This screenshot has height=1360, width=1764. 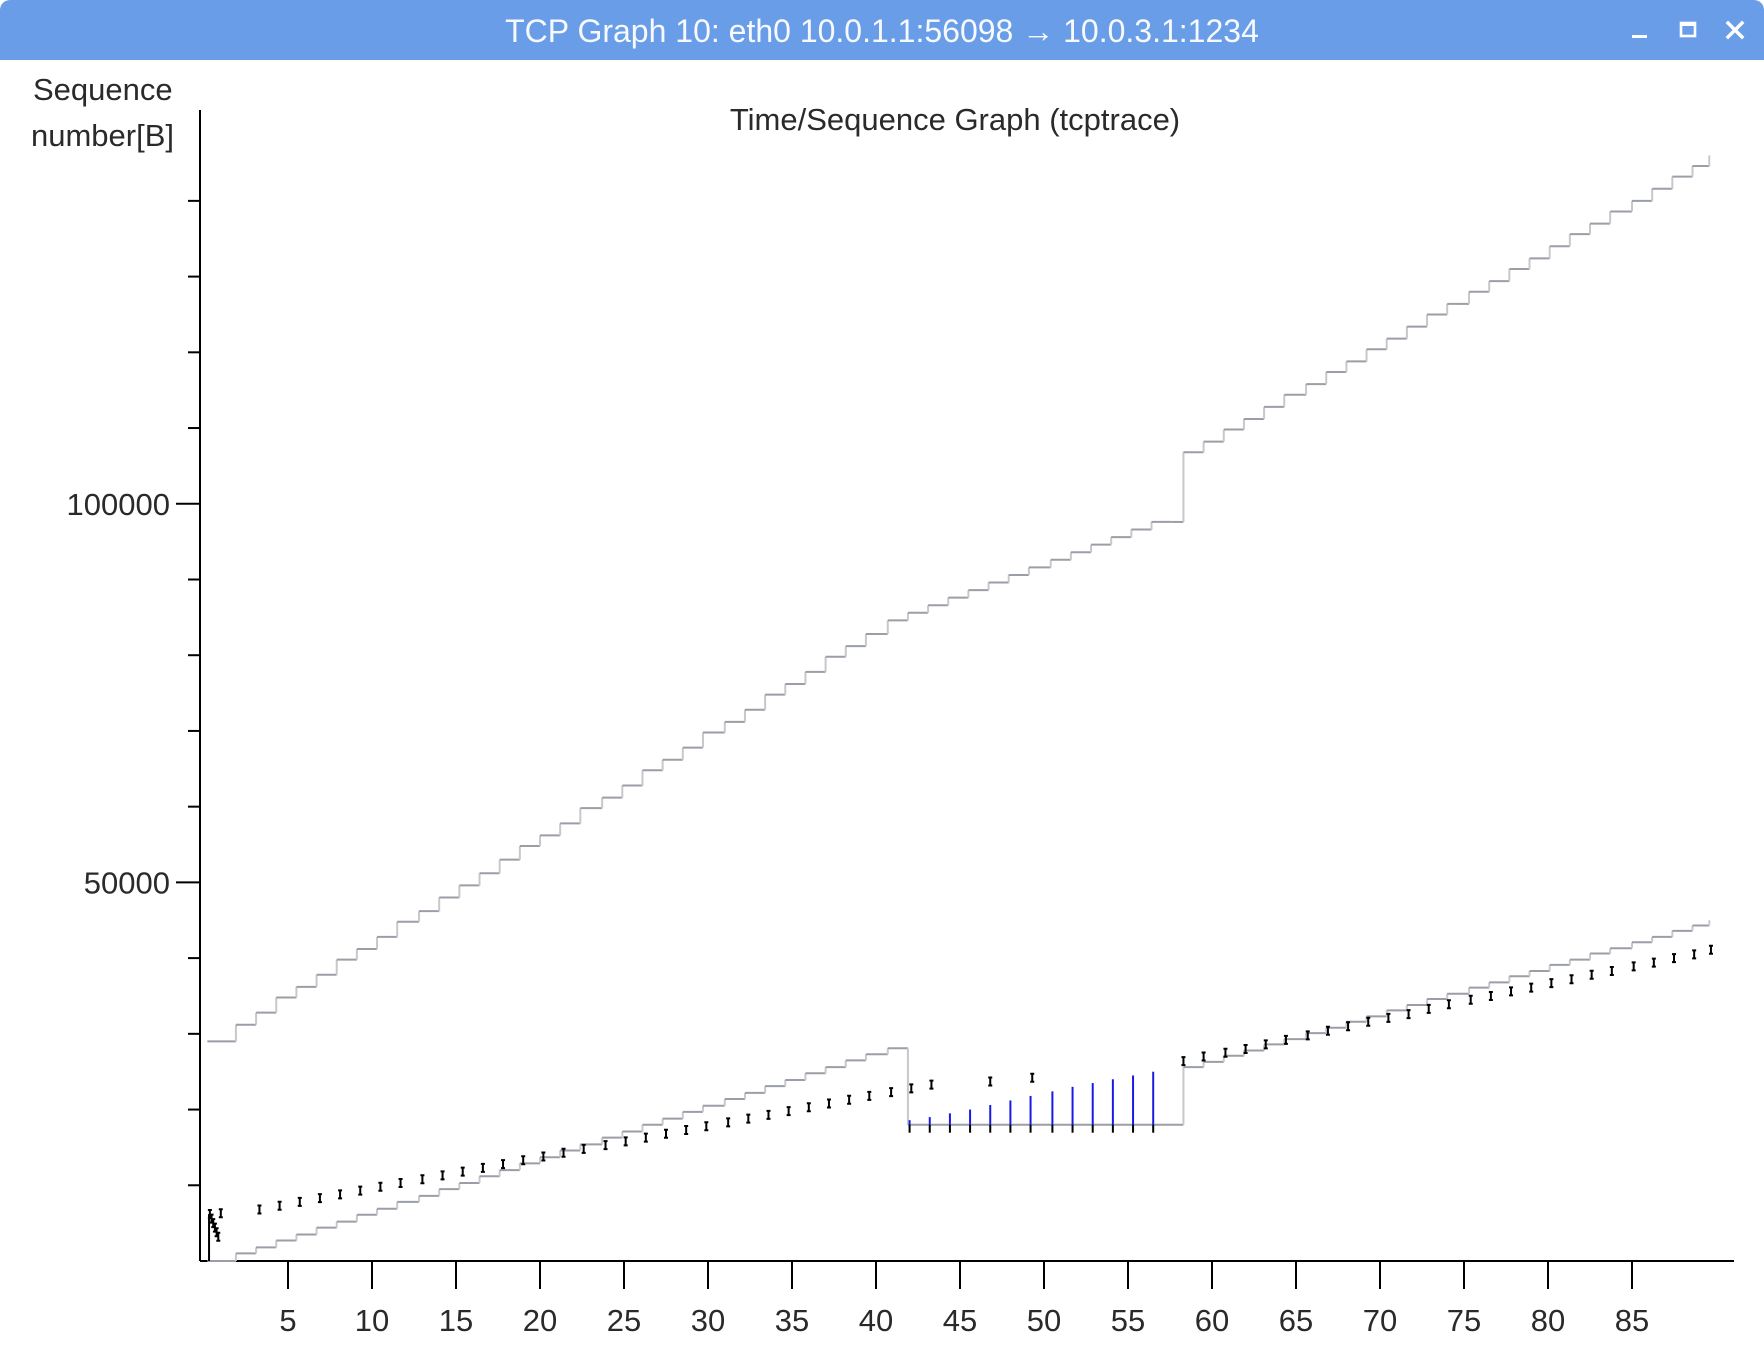 What do you see at coordinates (540, 1320) in the screenshot?
I see `x-tick-label: 20` at bounding box center [540, 1320].